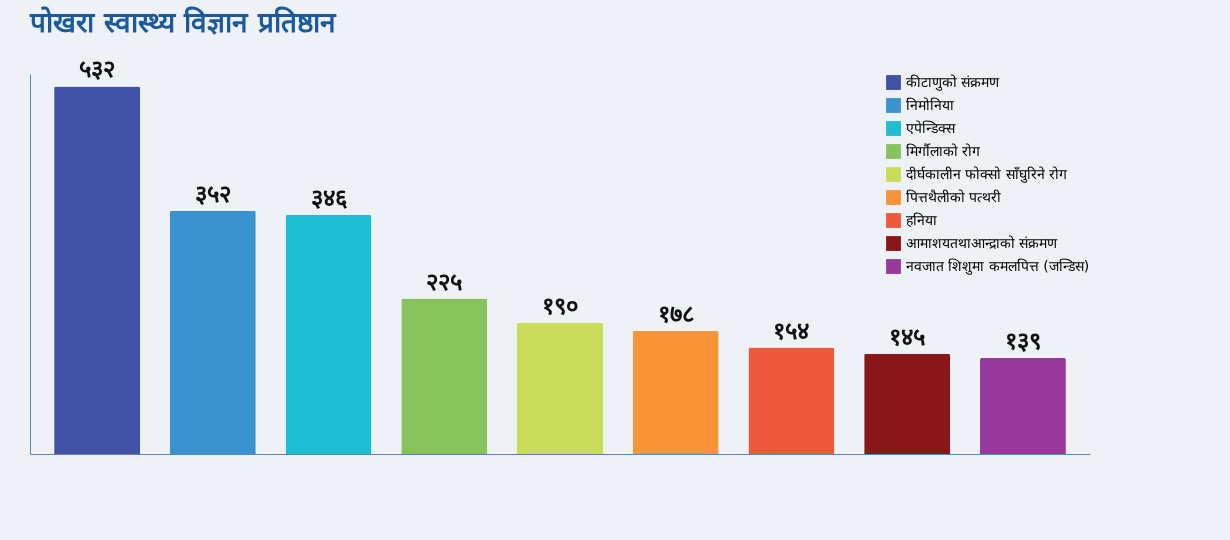 Image resolution: width=1230 pixels, height=540 pixels. I want to click on data-label: १३९, so click(1022, 340).